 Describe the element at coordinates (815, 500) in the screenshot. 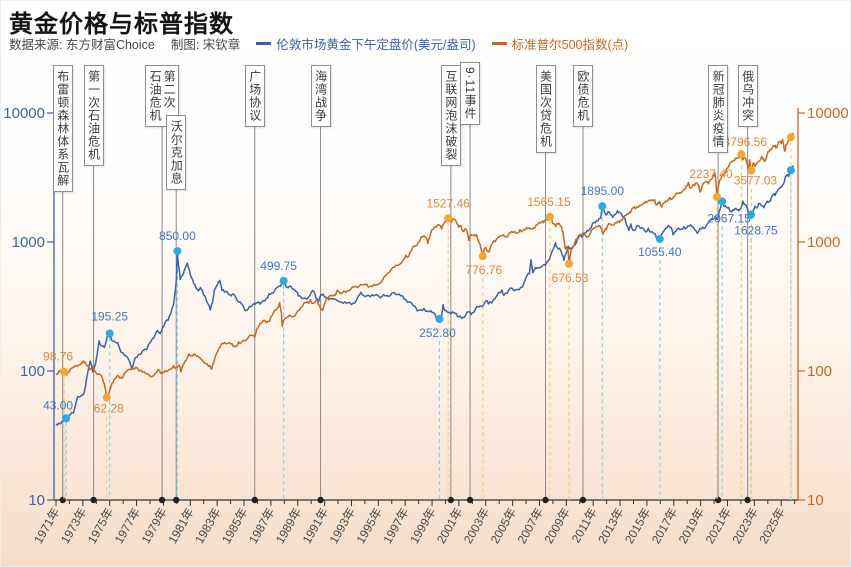

I see `y-tick-label-right: 10` at that location.